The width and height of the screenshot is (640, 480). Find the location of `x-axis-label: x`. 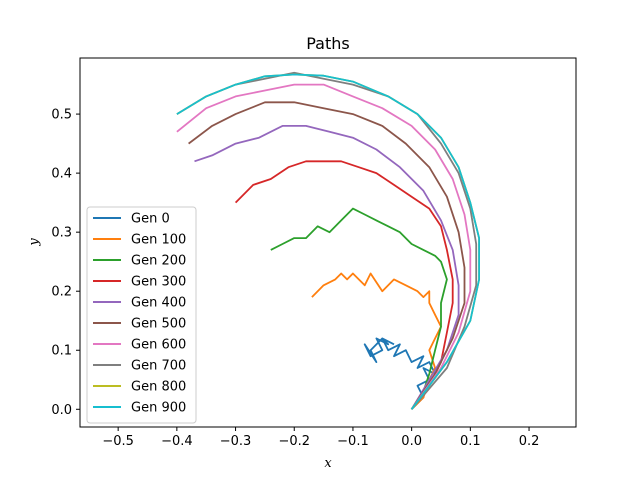

x-axis-label: x is located at coordinates (328, 463).